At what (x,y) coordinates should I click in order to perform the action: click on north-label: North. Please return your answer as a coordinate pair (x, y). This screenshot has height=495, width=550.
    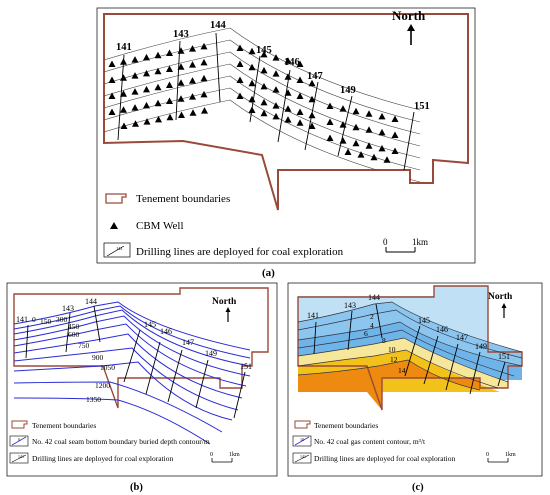
    Looking at the image, I should click on (500, 297).